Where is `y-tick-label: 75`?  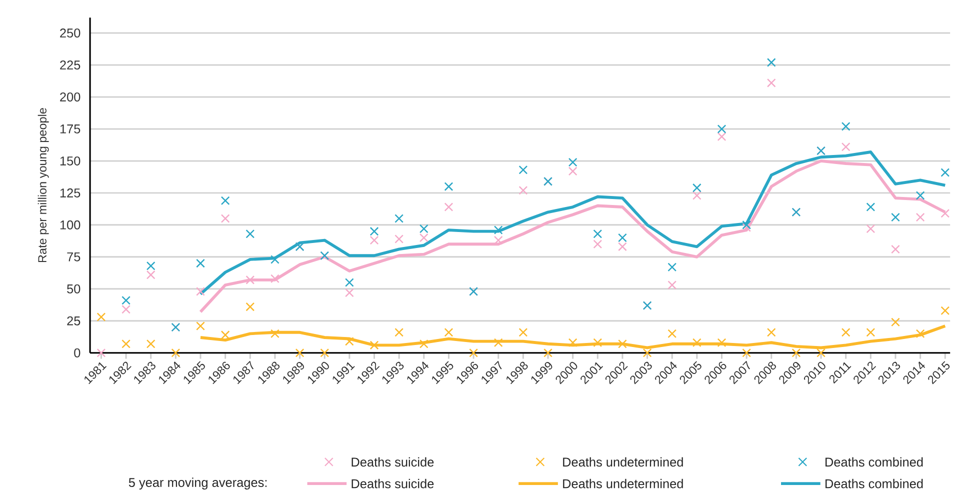 y-tick-label: 75 is located at coordinates (73, 257).